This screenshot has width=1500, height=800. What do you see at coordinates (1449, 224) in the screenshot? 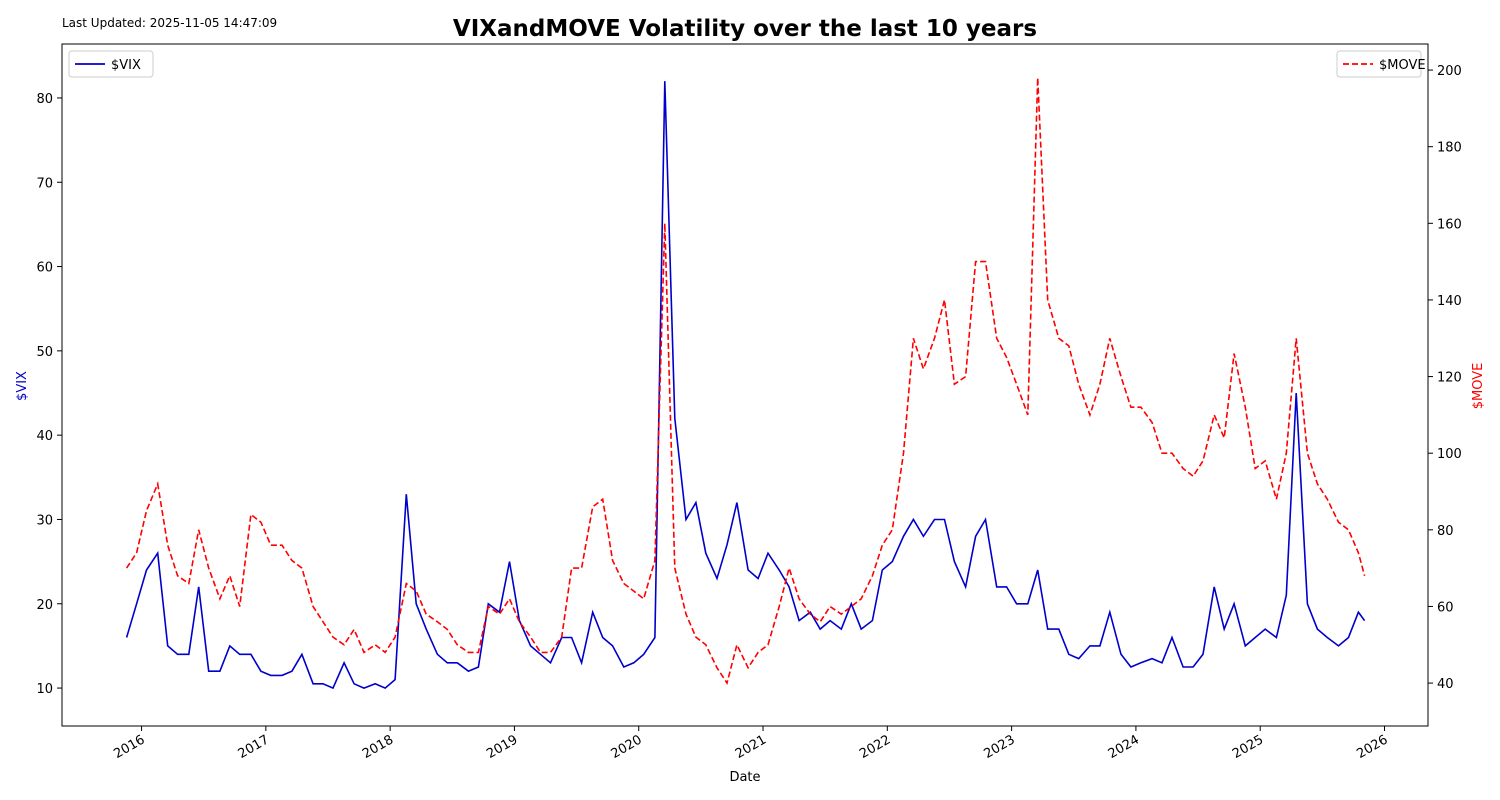
I see `y2-tick-label: 160` at bounding box center [1449, 224].